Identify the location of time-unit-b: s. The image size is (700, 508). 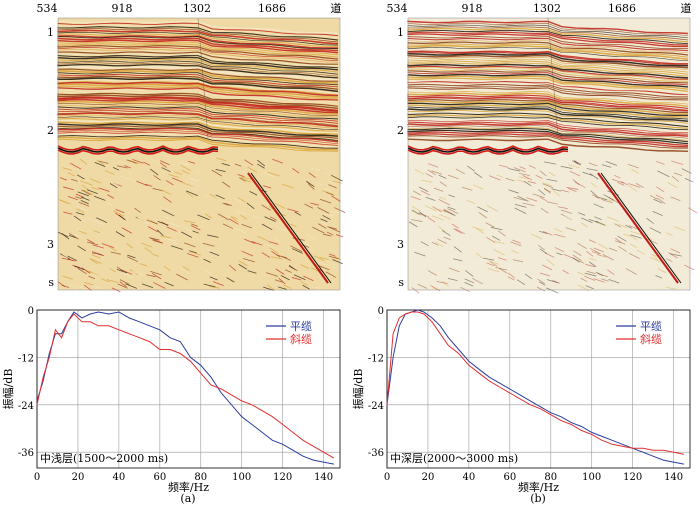
(401, 282).